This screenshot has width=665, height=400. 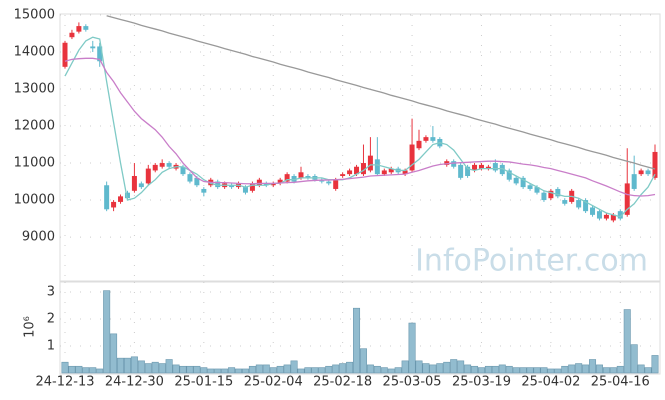 What do you see at coordinates (34, 52) in the screenshot?
I see `y-tick-label: 14000` at bounding box center [34, 52].